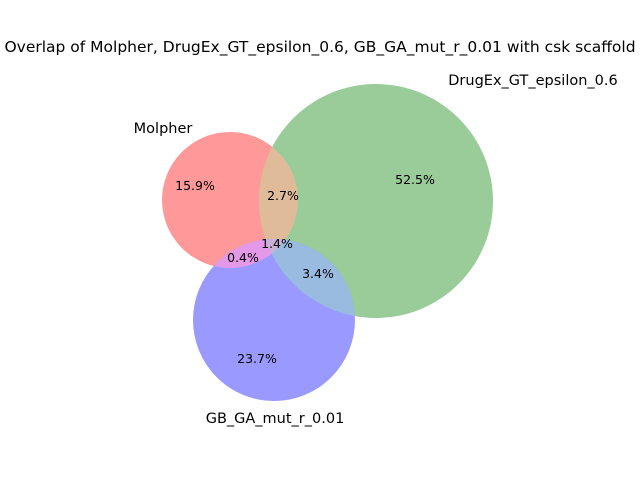 The image size is (640, 480). Describe the element at coordinates (415, 179) in the screenshot. I see `region-label-drugex-only: 52.5%` at that location.